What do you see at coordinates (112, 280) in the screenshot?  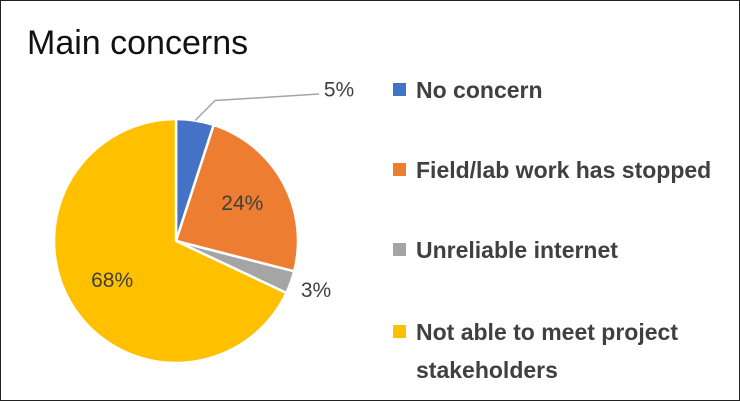 I see `data-label: 68%` at bounding box center [112, 280].